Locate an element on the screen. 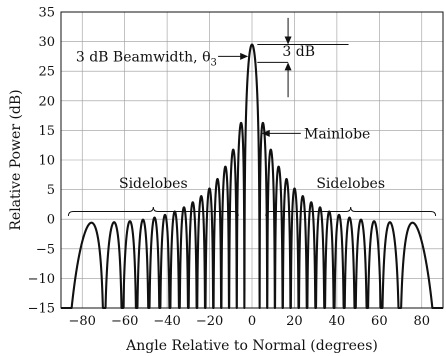  y-tick-label: 5 is located at coordinates (51, 190).